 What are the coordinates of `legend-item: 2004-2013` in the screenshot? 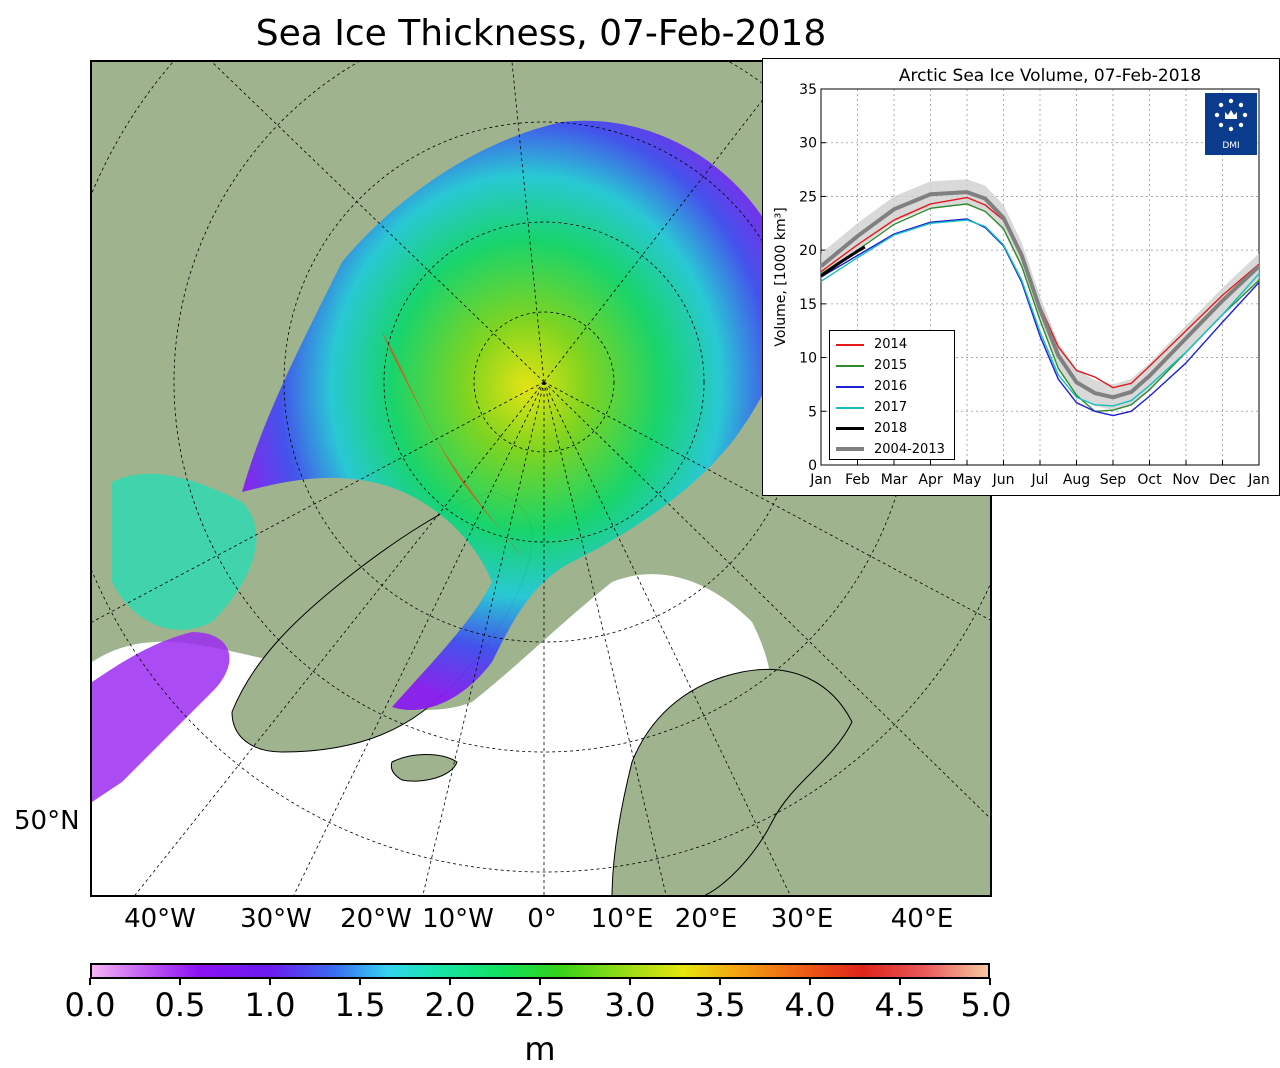 It's located at (894, 450).